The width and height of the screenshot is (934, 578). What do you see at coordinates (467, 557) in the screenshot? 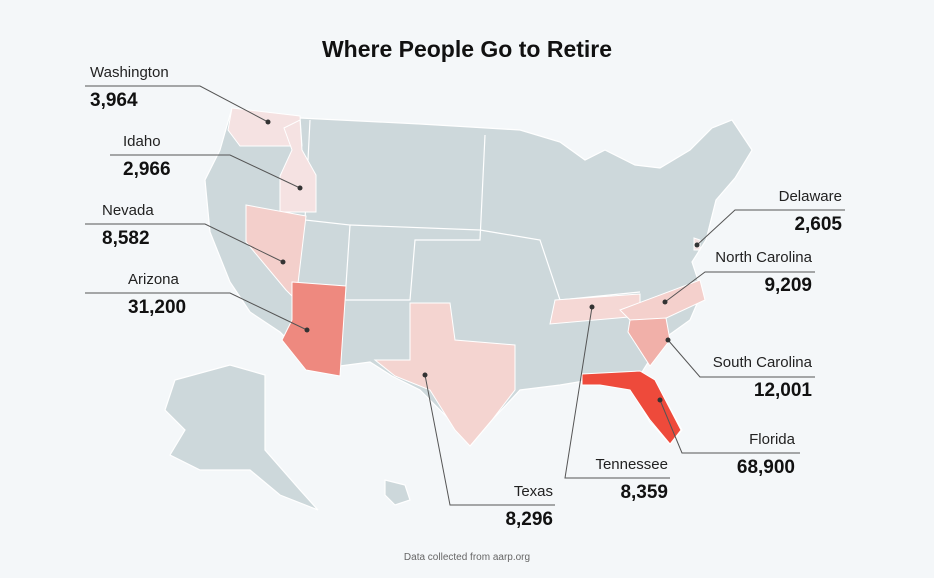
I see `footnote: Data collected from aarp.org` at bounding box center [467, 557].